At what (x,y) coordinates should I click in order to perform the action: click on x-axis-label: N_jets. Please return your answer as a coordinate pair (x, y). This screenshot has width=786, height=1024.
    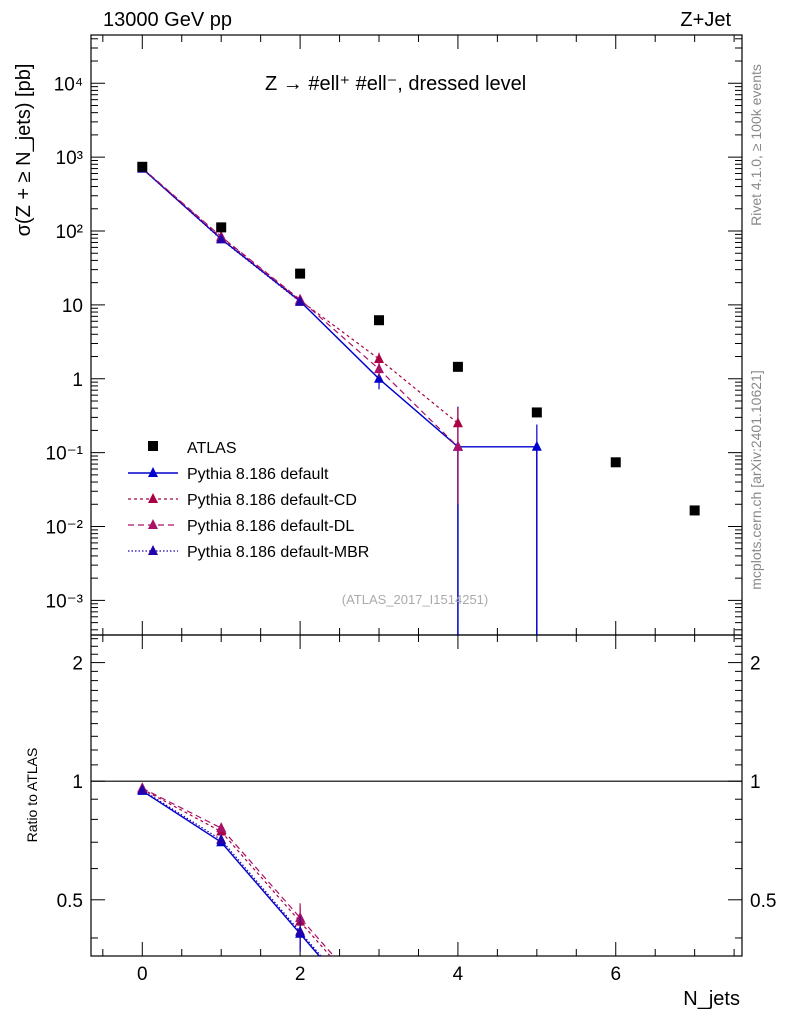
    Looking at the image, I should click on (711, 999).